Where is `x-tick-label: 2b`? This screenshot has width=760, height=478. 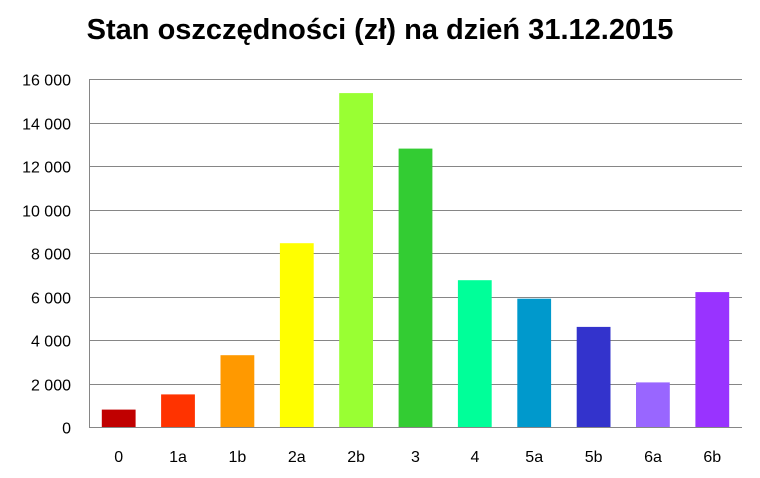 x-tick-label: 2b is located at coordinates (356, 457).